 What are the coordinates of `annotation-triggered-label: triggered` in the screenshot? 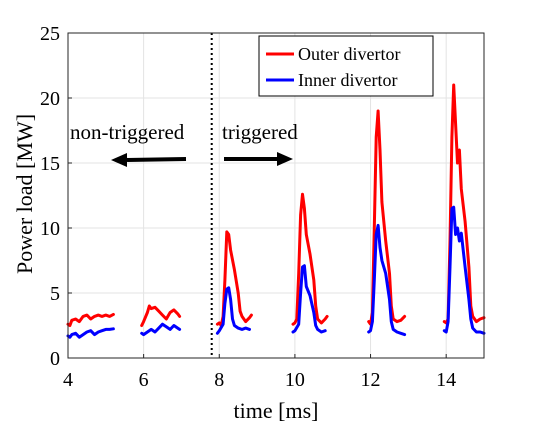 It's located at (260, 132).